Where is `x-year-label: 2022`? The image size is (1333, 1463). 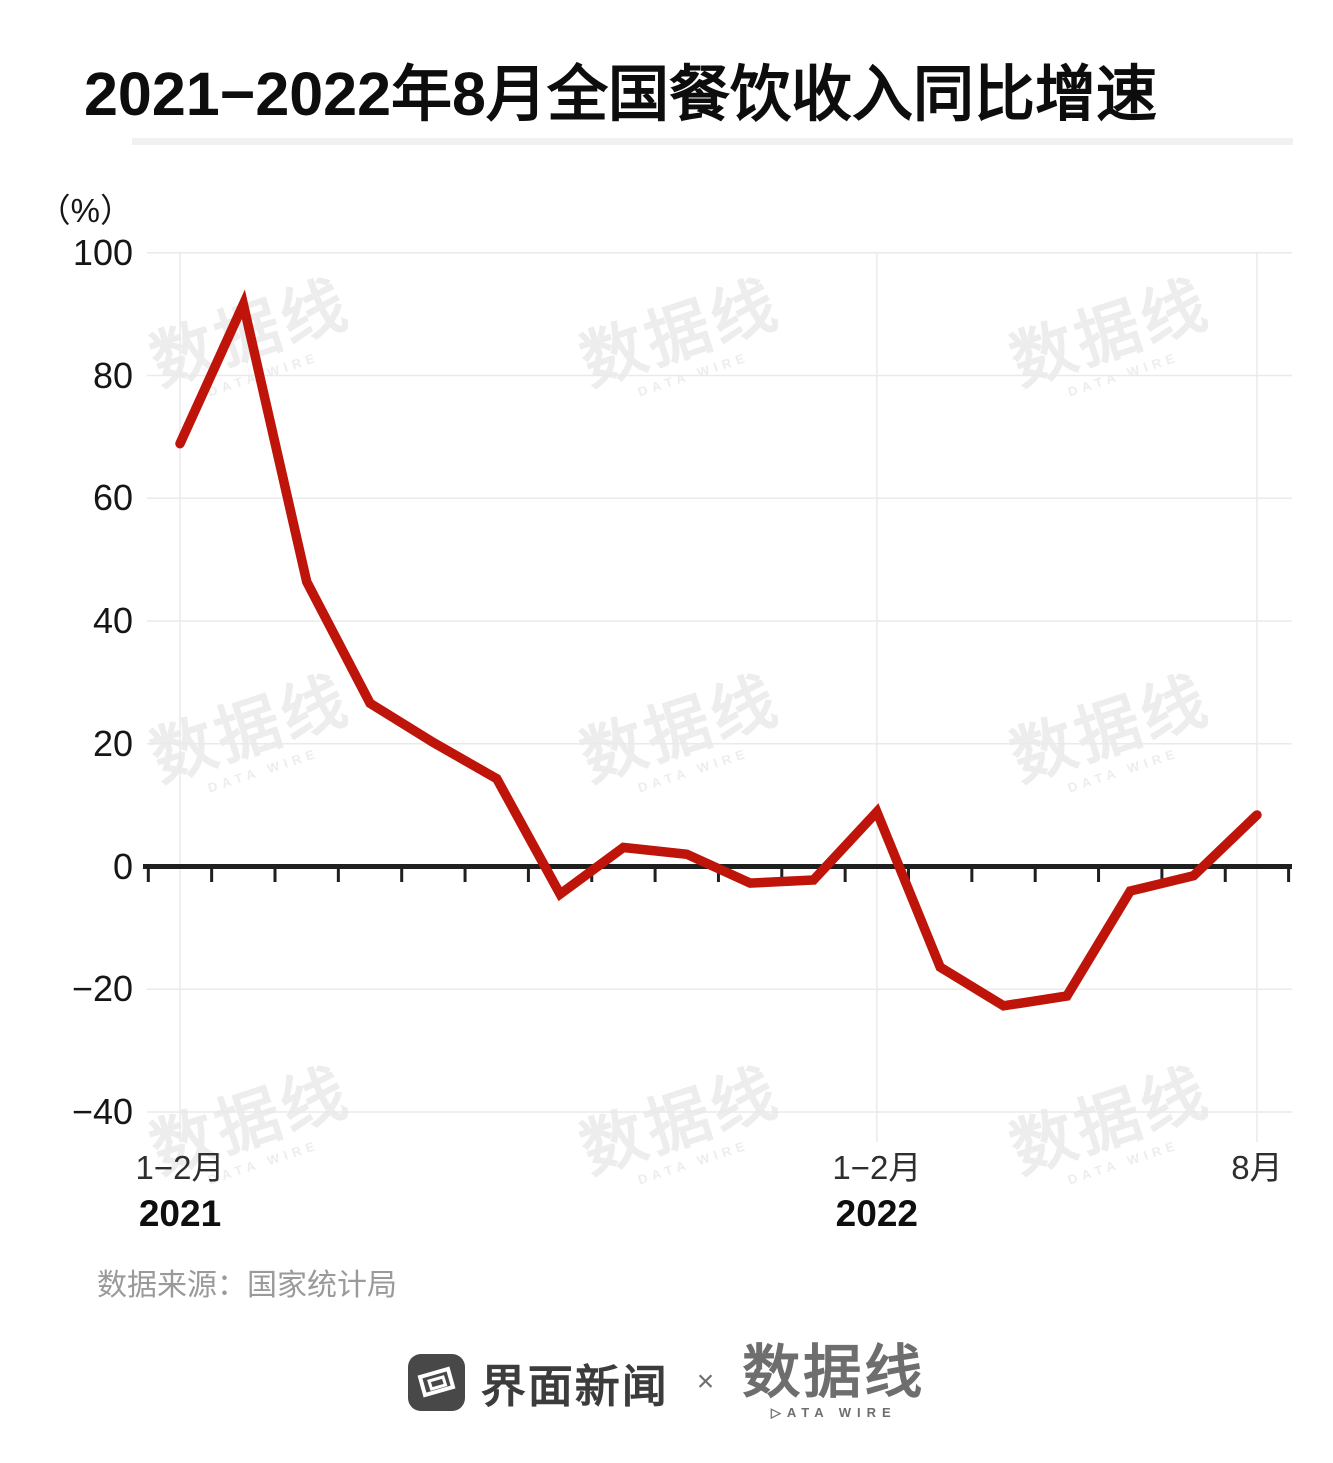
x-year-label: 2022 is located at coordinates (876, 1213).